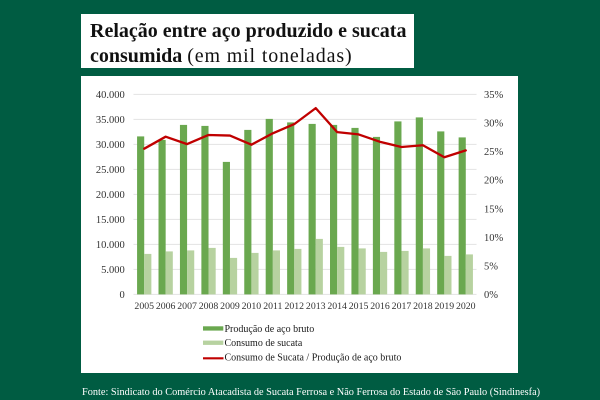 This screenshot has width=600, height=400. I want to click on svg-text: 25%, so click(494, 152).